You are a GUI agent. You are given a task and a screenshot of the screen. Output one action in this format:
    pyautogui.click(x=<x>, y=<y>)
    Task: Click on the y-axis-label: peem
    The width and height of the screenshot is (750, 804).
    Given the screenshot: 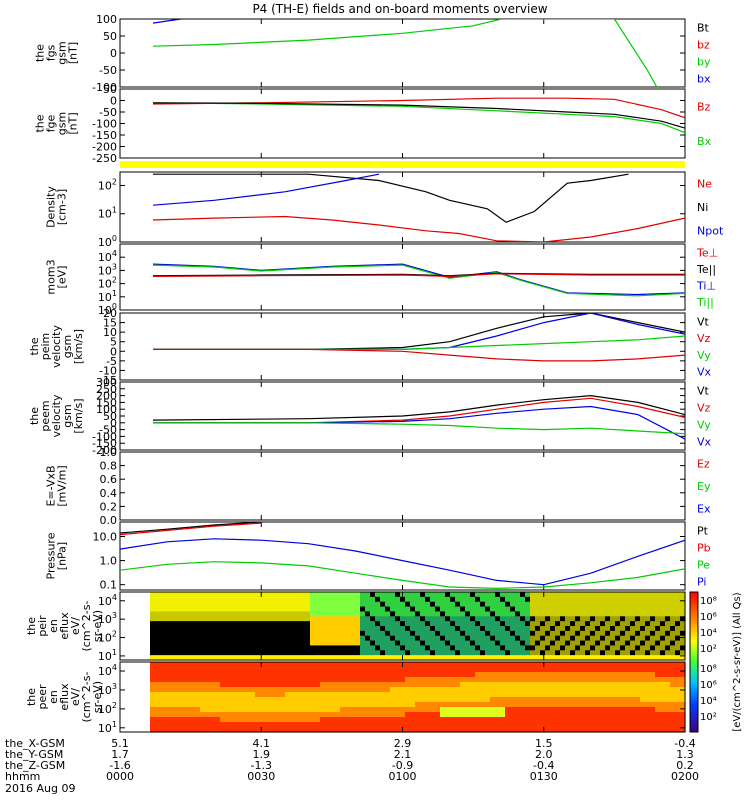 What is the action you would take?
    pyautogui.click(x=45, y=415)
    